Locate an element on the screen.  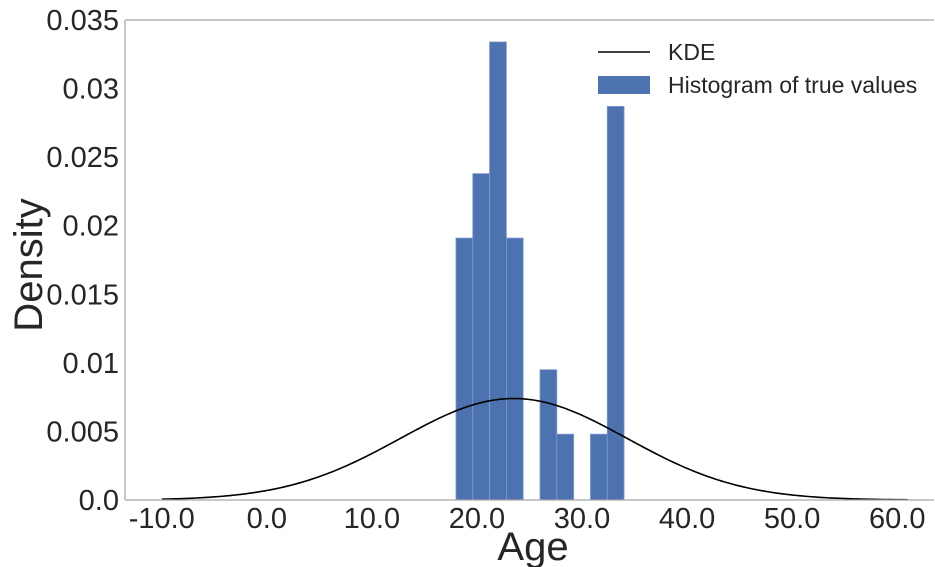
y-tick-label: 0.02 is located at coordinates (91, 227).